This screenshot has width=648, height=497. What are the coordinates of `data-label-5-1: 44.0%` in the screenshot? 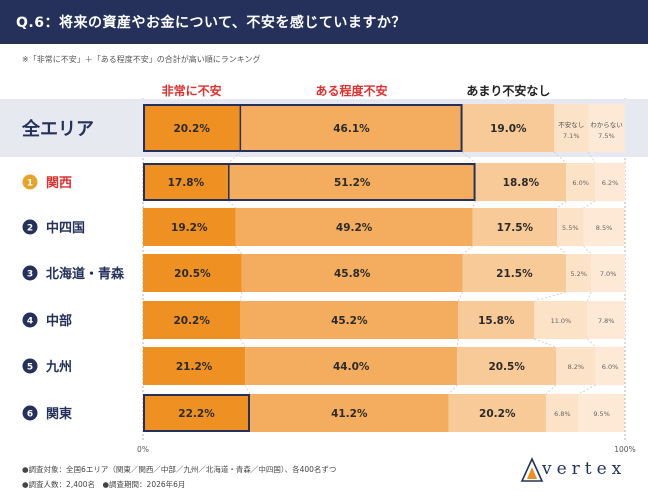 It's located at (351, 367).